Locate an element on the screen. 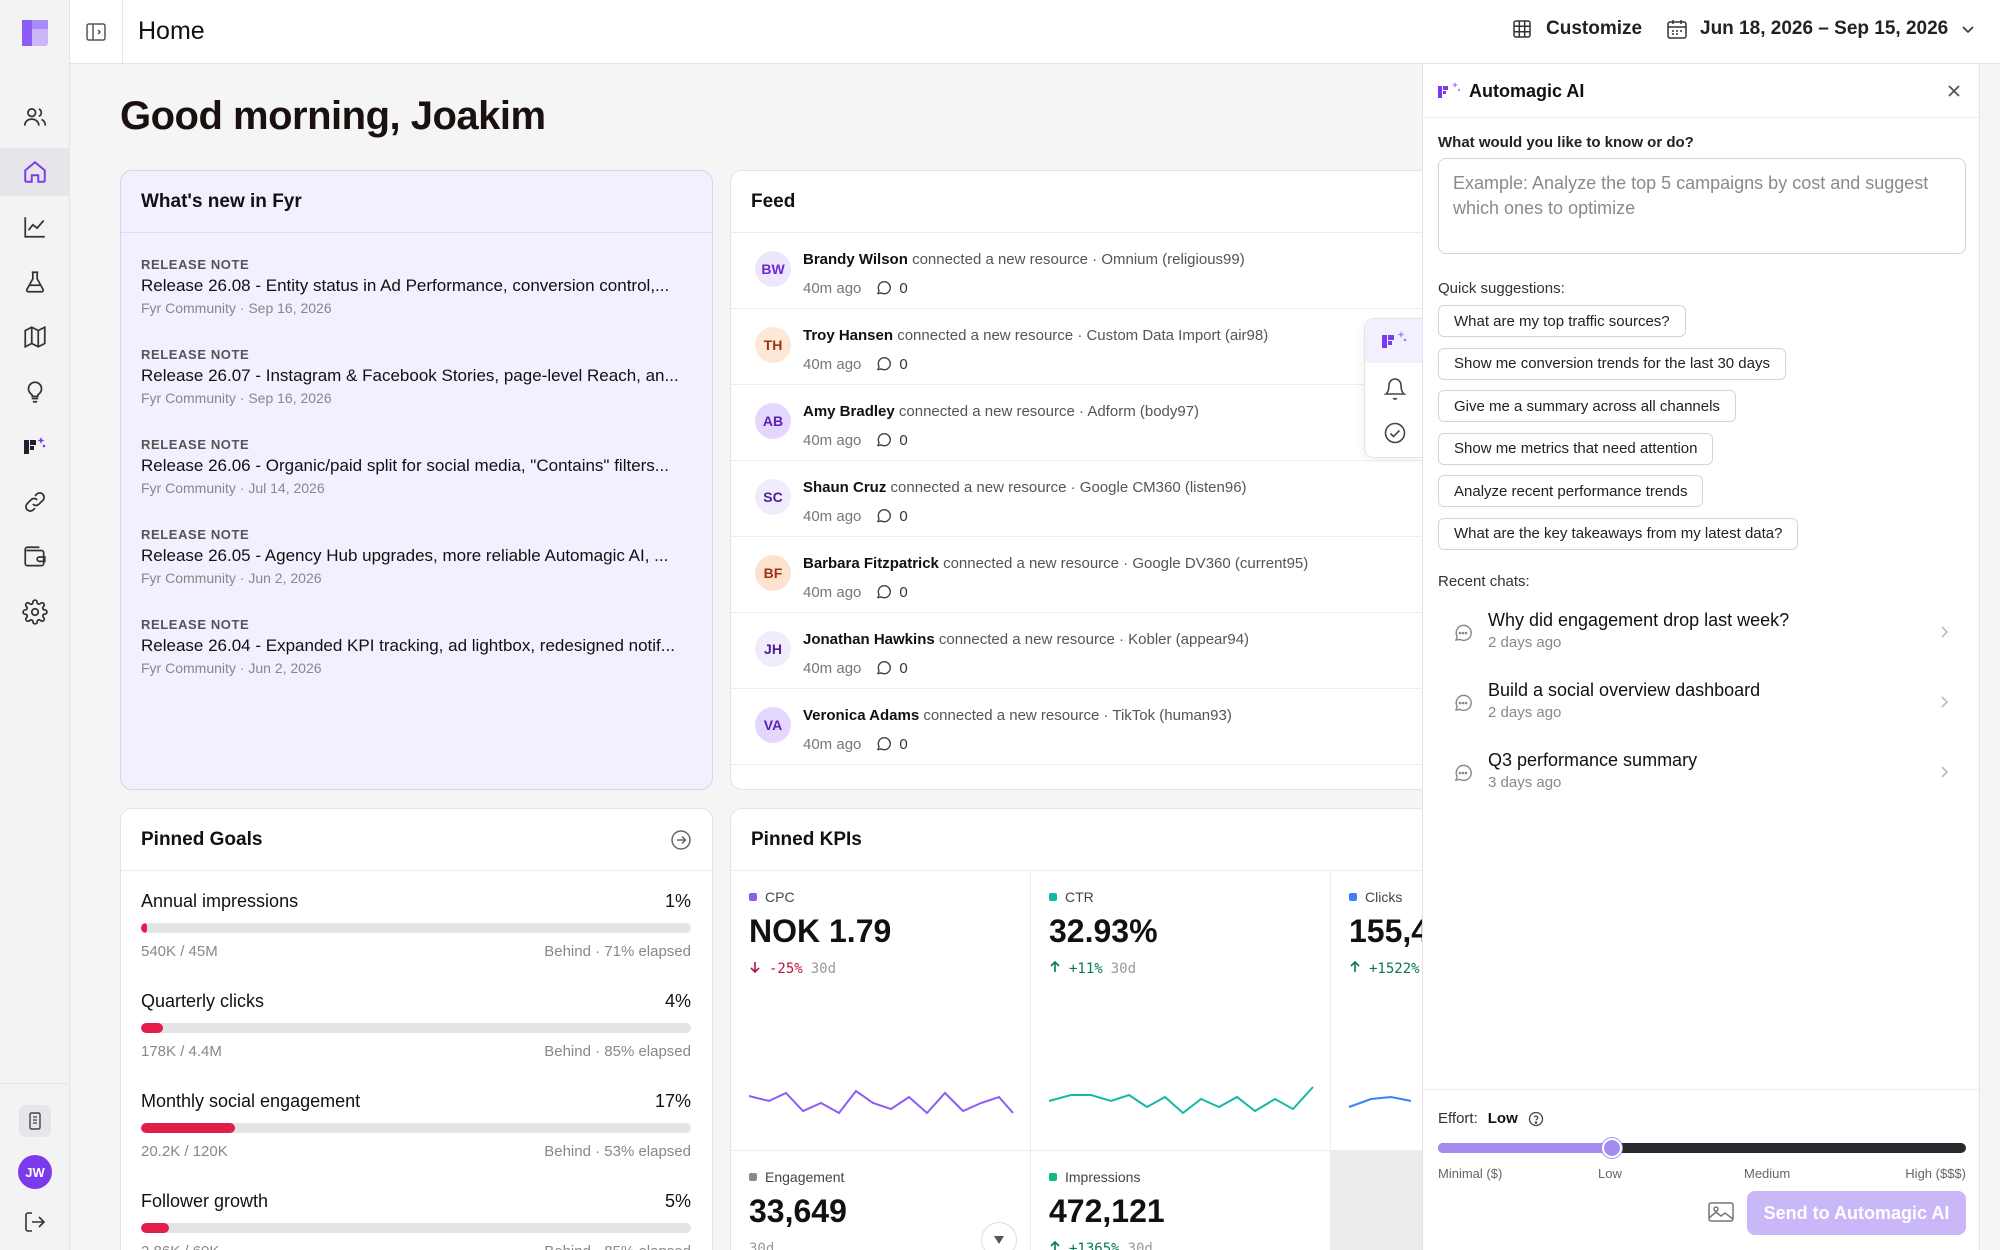  map-icon is located at coordinates (35, 337).